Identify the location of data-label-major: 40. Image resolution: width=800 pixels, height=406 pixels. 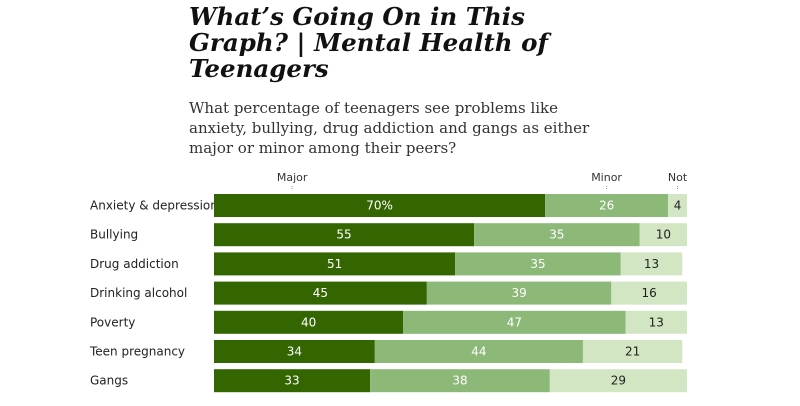
(308, 322).